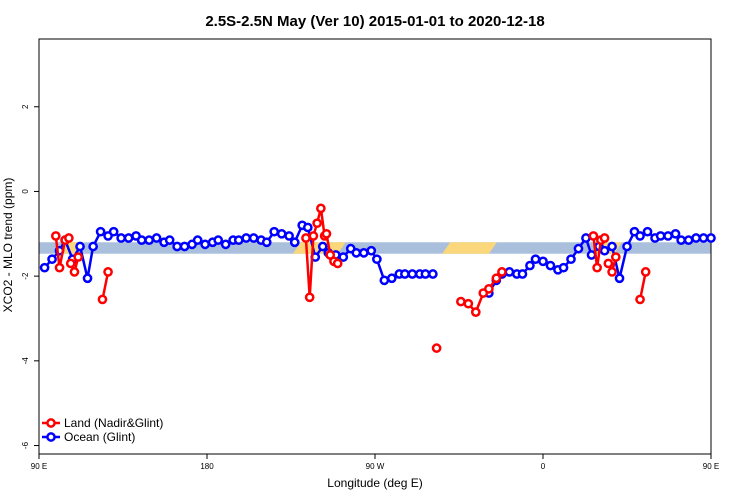 This screenshot has height=500, width=750. What do you see at coordinates (99, 437) in the screenshot?
I see `legend-ocean-label: Ocean (Glint)` at bounding box center [99, 437].